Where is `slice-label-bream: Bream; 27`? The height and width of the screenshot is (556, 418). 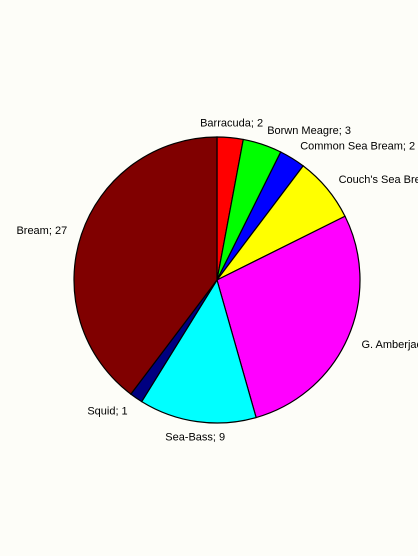
slice-label-bream: Bream; 27 is located at coordinates (41, 231).